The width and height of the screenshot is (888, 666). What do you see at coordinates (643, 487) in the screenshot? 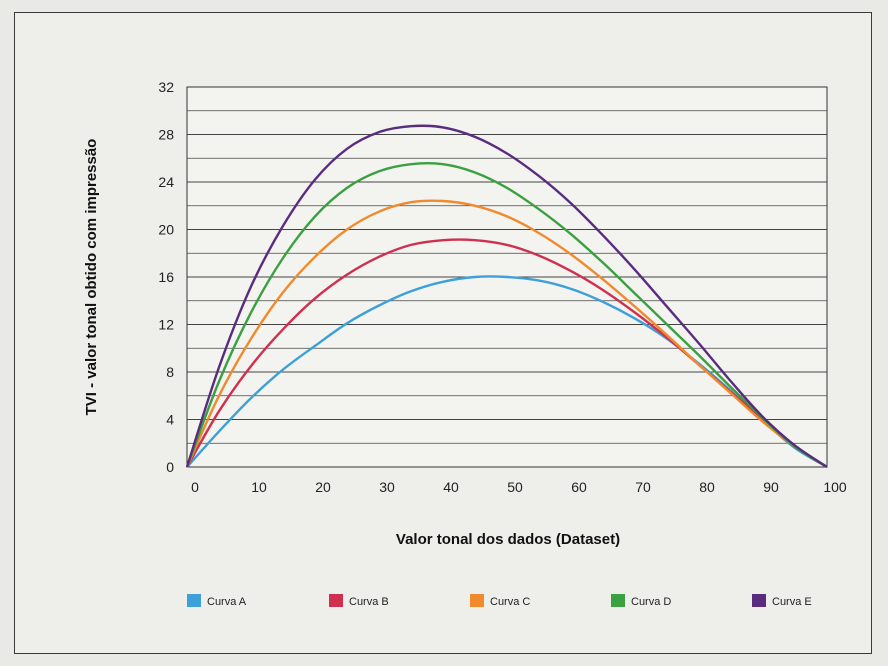
I see `x-tick-label: 70` at bounding box center [643, 487].